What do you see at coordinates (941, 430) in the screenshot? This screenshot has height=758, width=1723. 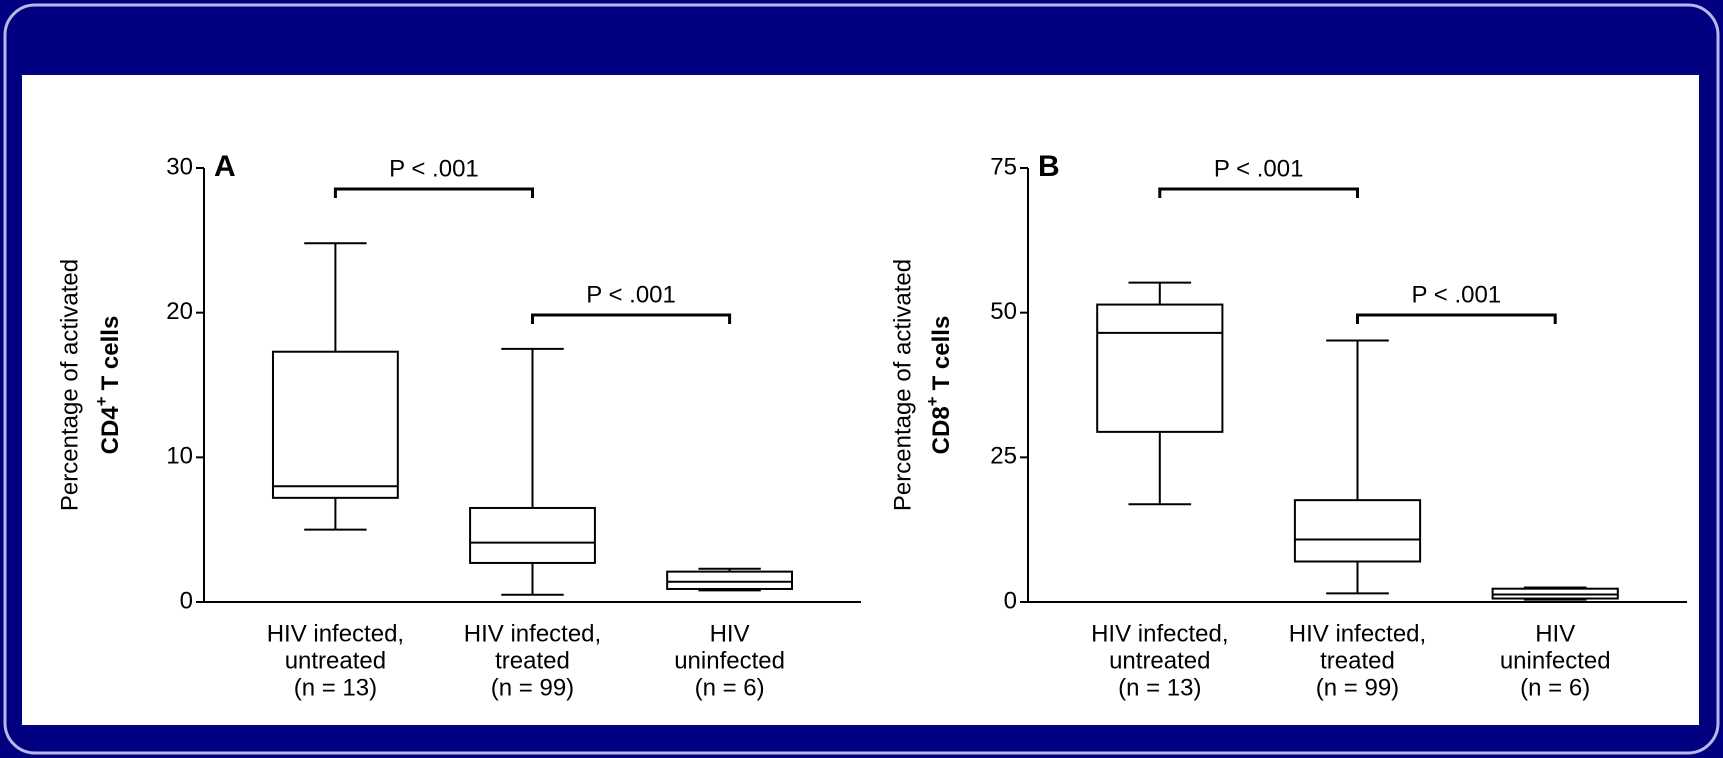 I see `y-axis-label-part: CD8` at bounding box center [941, 430].